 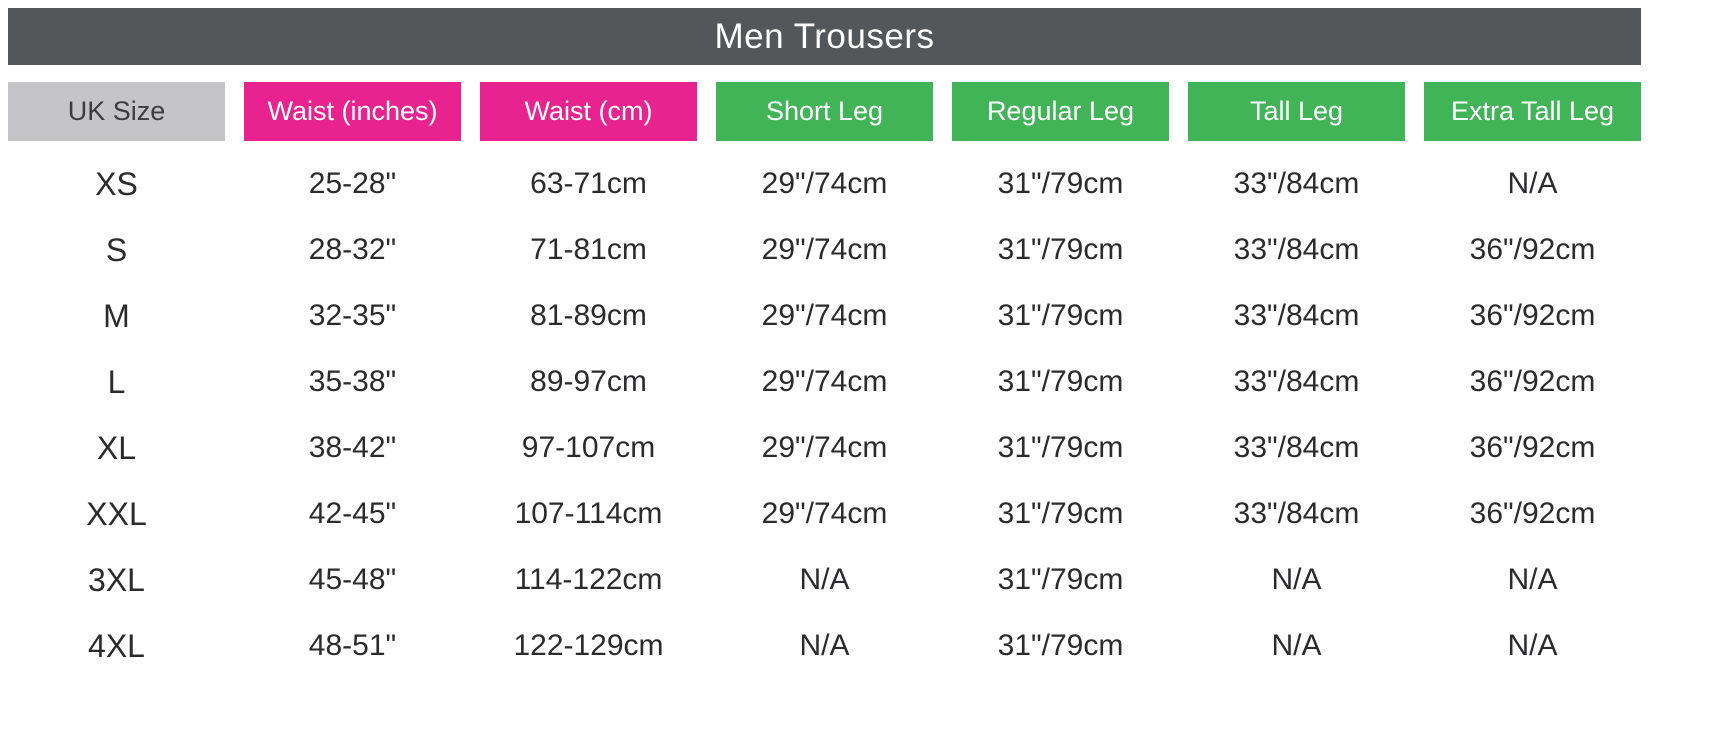 I want to click on size-cell: M, so click(x=116, y=315).